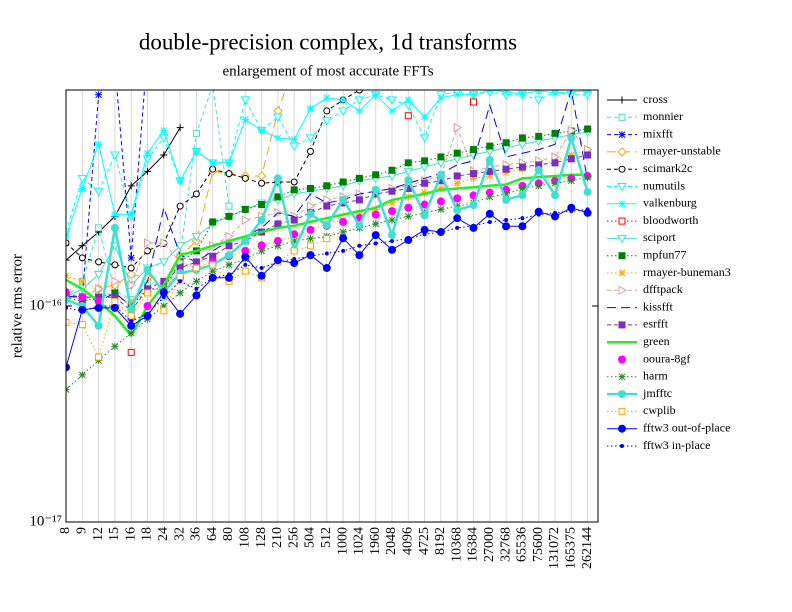 This screenshot has height=612, width=792. What do you see at coordinates (17, 306) in the screenshot?
I see `y-axis-label: relative rms error` at bounding box center [17, 306].